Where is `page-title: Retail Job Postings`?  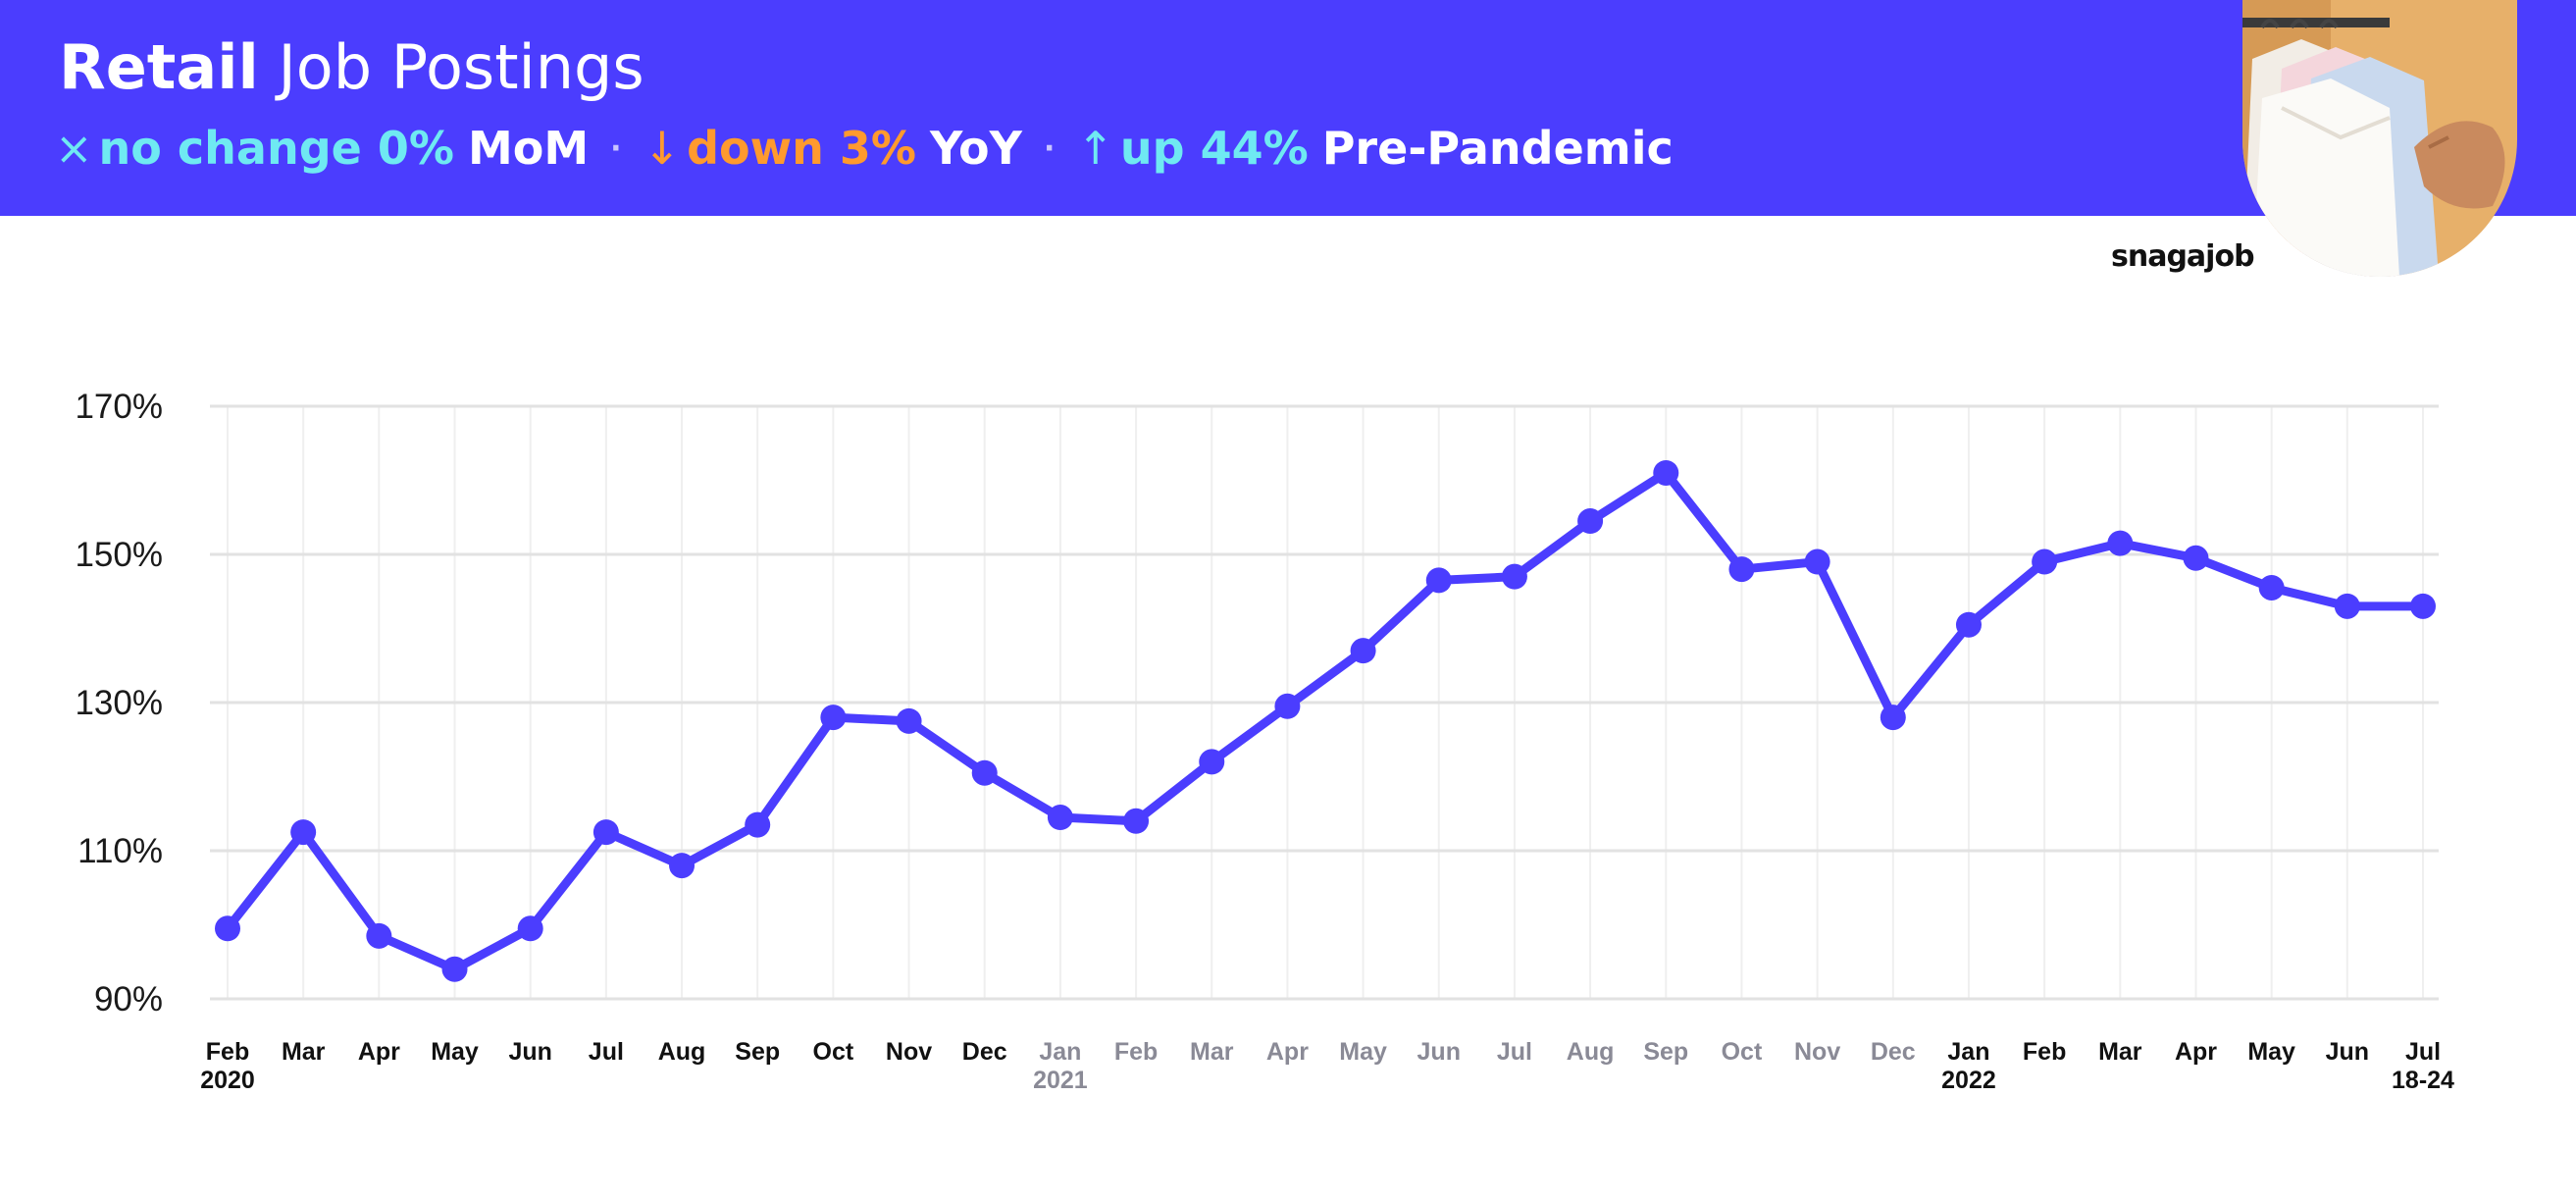
page-title: Retail Job Postings is located at coordinates (351, 67).